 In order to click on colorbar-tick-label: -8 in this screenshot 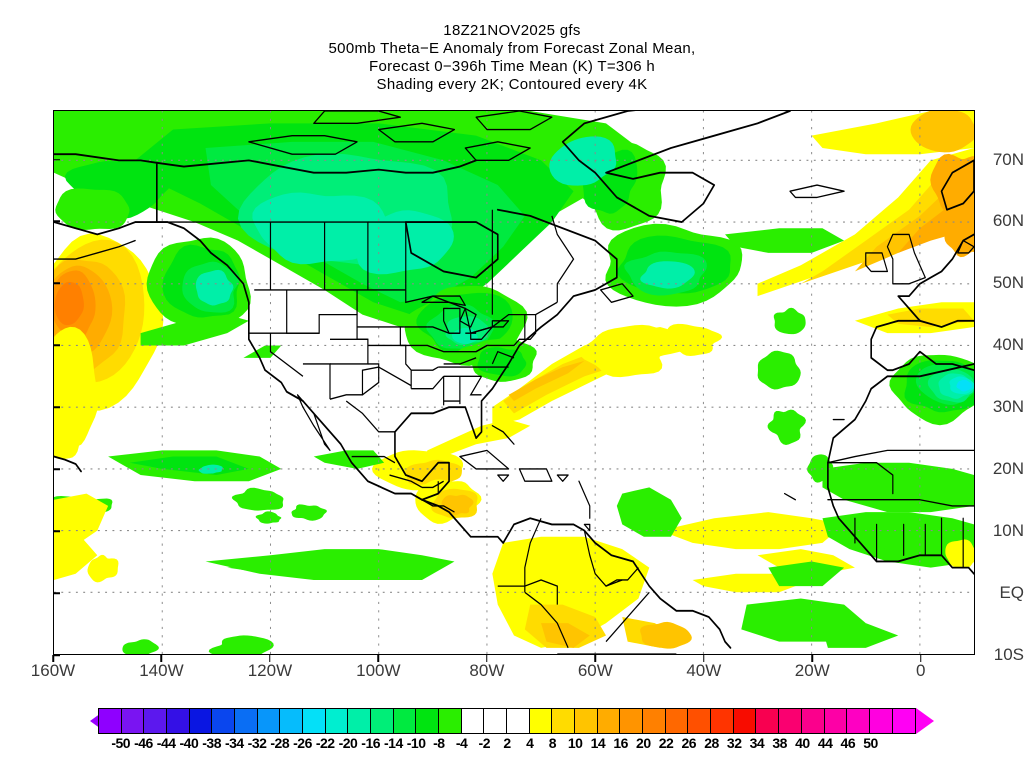, I will do `click(439, 743)`.